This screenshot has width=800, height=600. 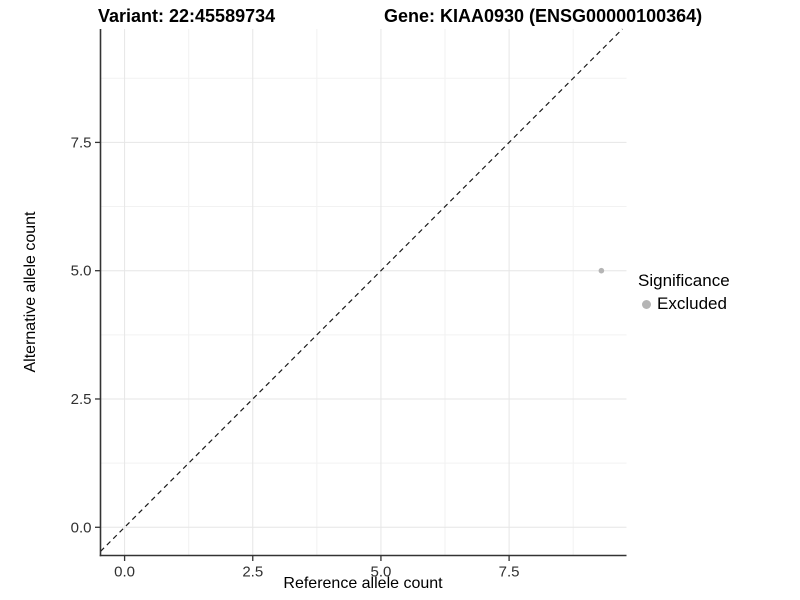 I want to click on x-tick-label: 5.0, so click(x=381, y=572).